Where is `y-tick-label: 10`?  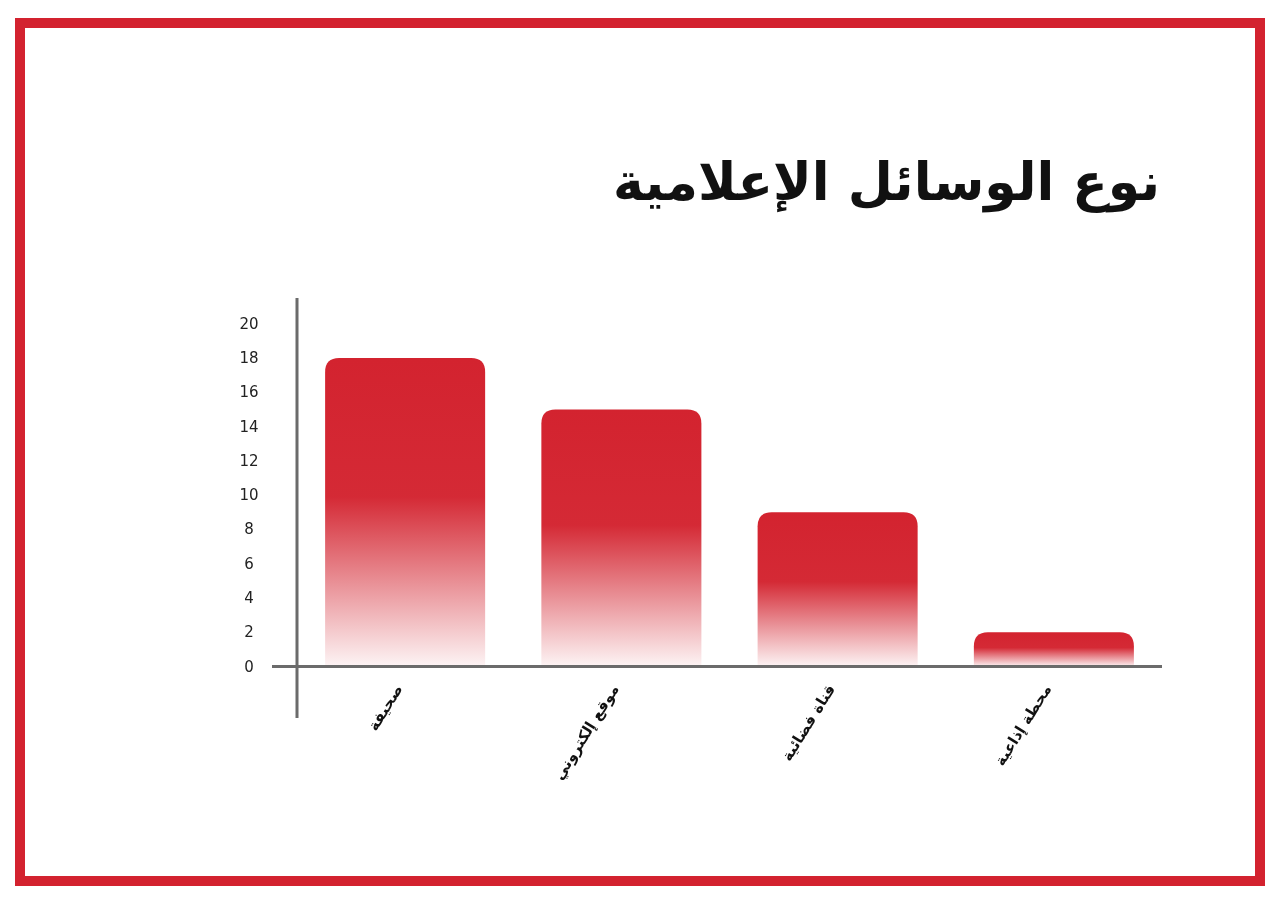 y-tick-label: 10 is located at coordinates (249, 495).